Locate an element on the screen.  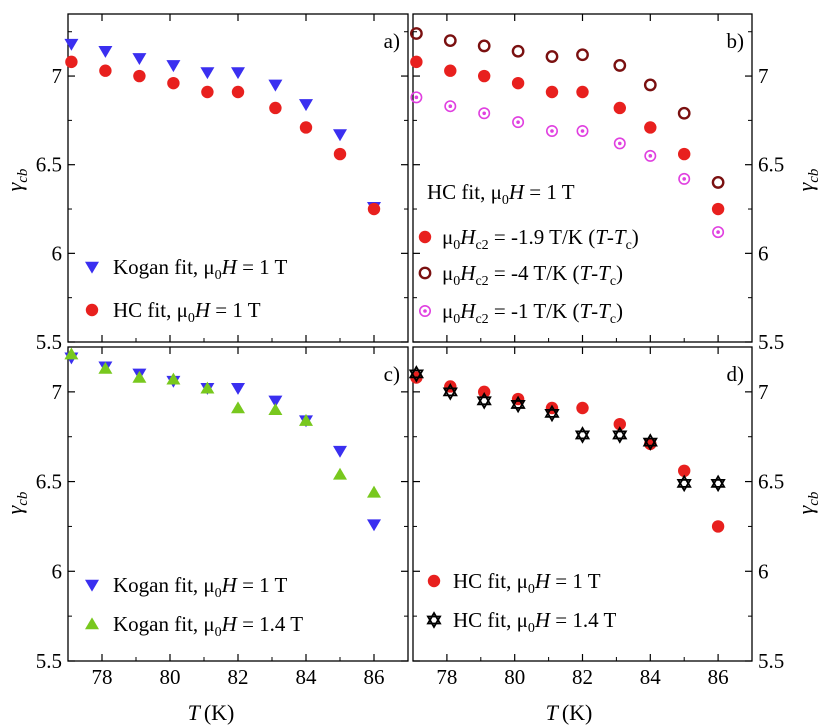
legend: HC fit, μ0H = 1 T HC fit, μ0H = 1.4 T is located at coordinates (521, 602).